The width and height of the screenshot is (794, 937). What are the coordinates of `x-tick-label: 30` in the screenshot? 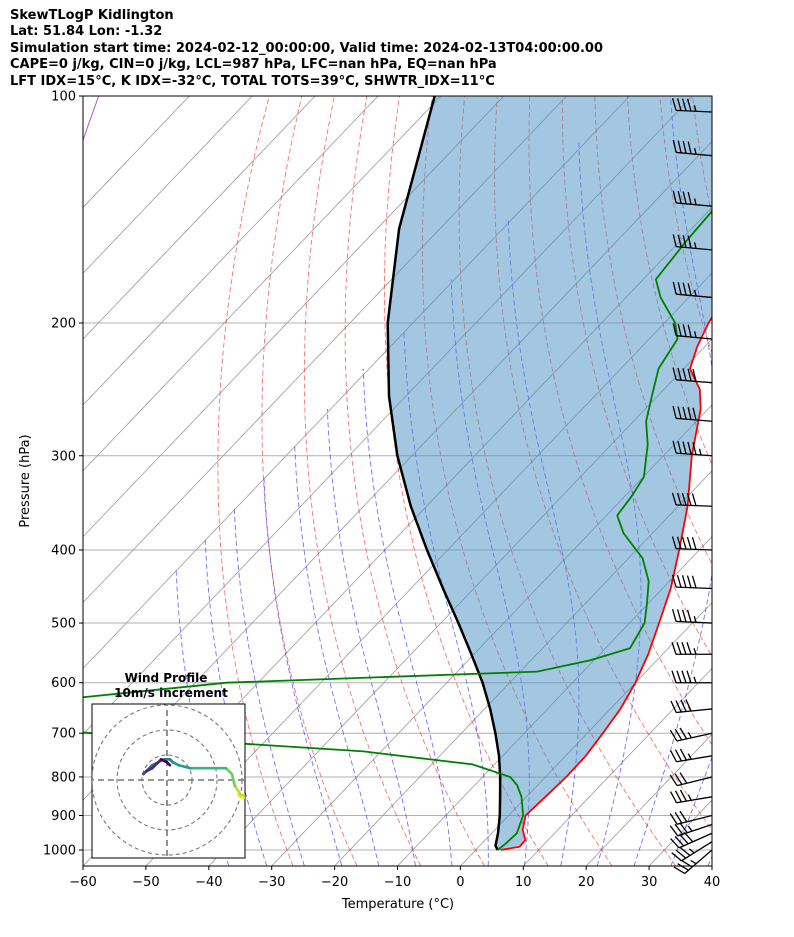 It's located at (649, 882).